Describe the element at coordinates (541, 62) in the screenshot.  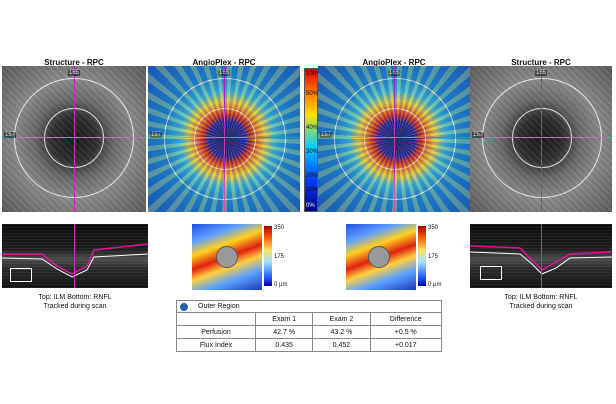
I see `structure-right-title: Structure - RPC` at that location.